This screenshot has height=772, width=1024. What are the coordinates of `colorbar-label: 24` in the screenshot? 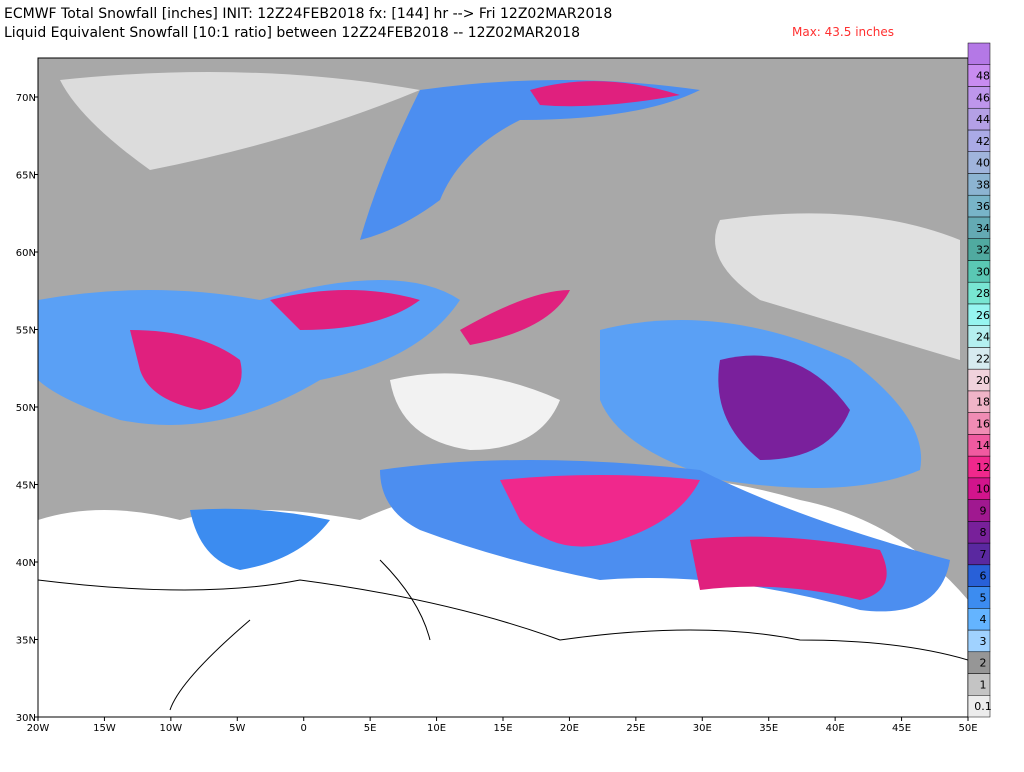 It's located at (983, 337).